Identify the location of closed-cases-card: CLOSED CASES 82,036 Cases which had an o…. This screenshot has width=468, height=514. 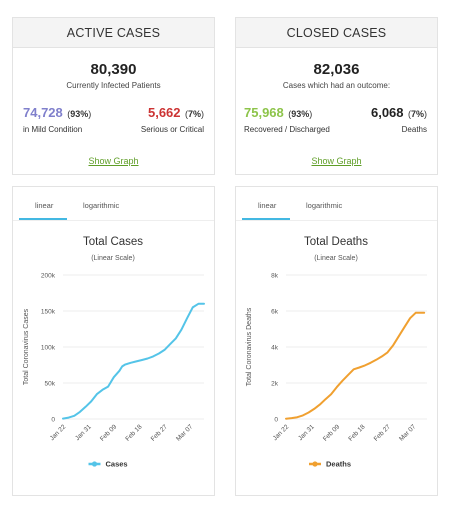
(336, 96).